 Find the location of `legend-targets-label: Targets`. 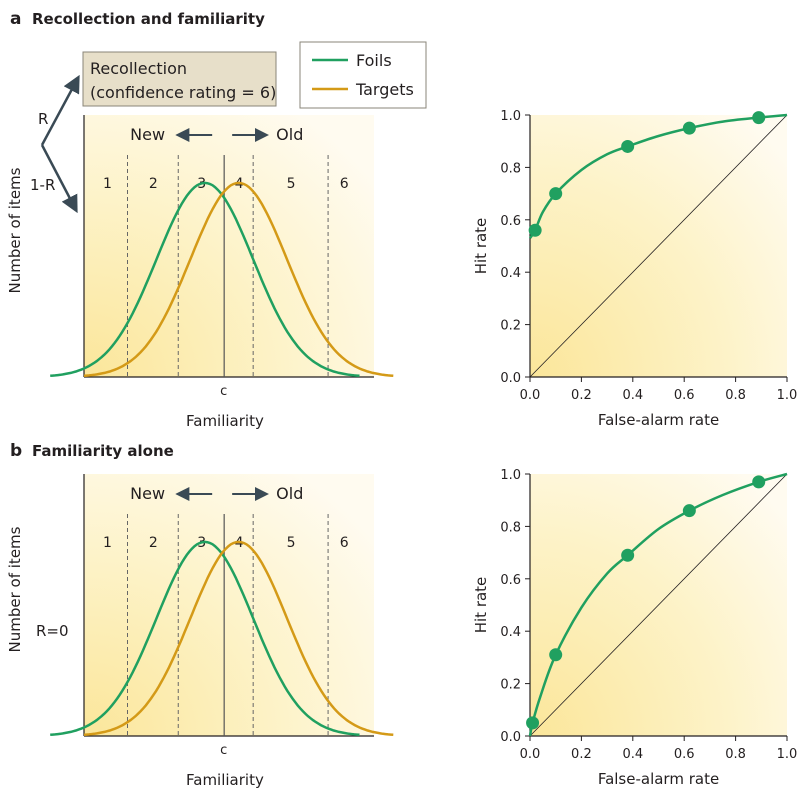

legend-targets-label: Targets is located at coordinates (384, 89).